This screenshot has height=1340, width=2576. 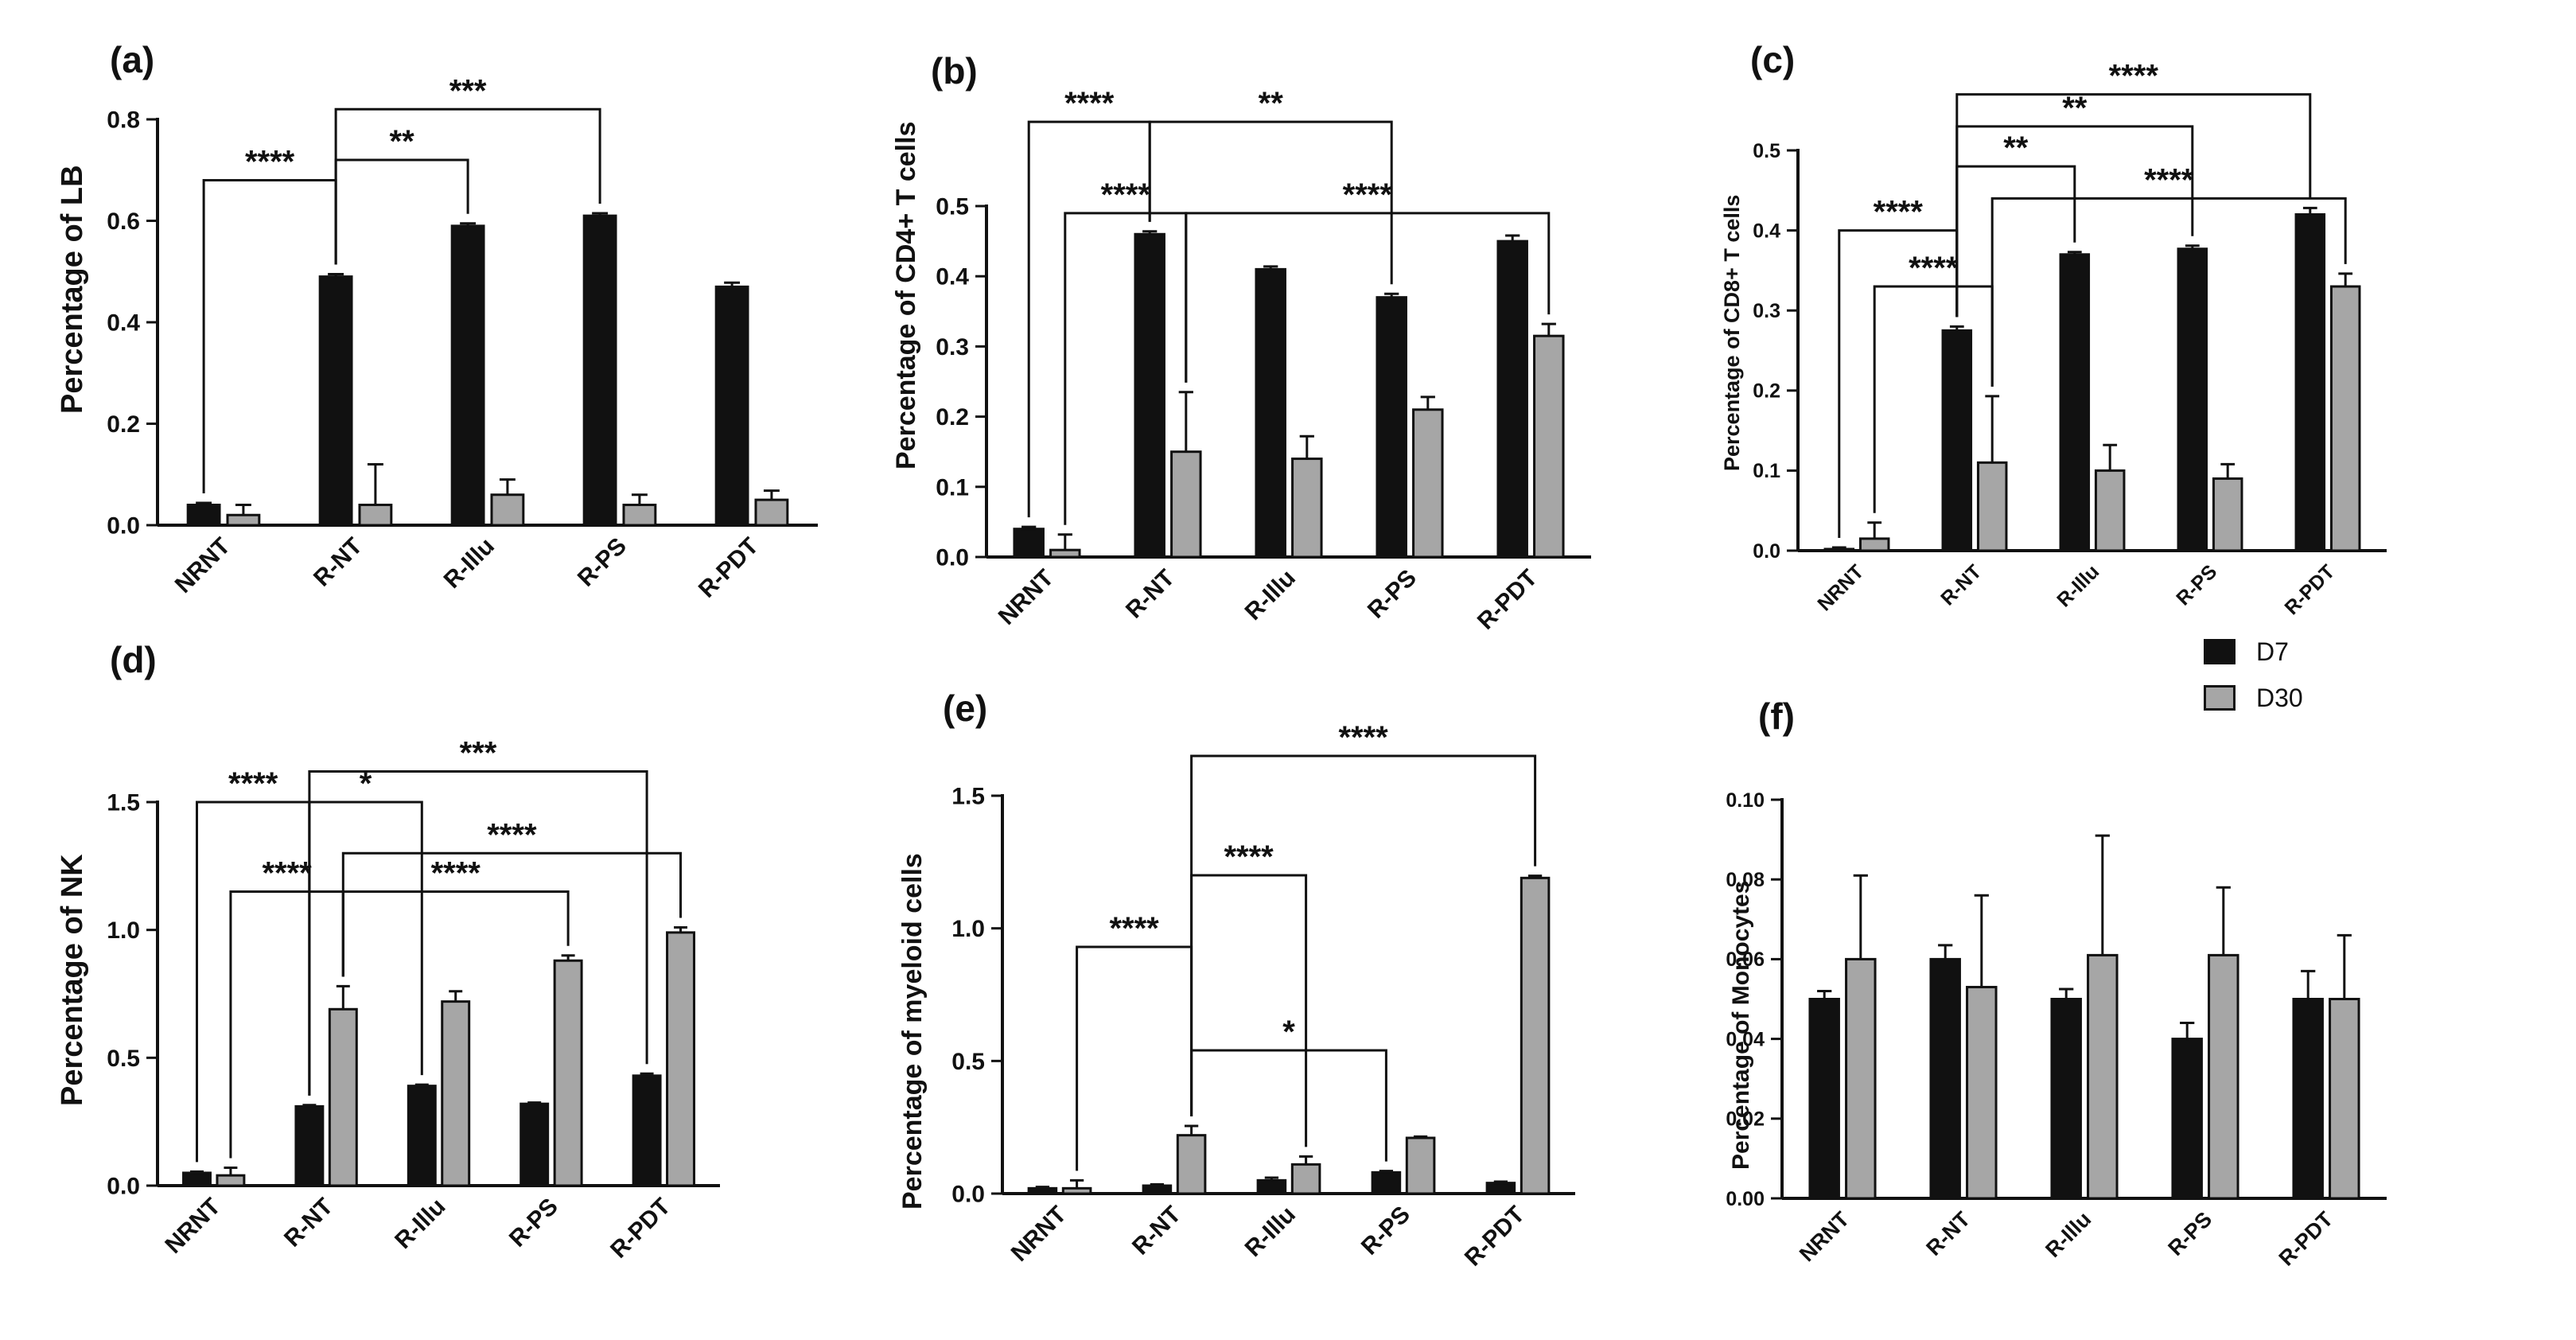 I want to click on panel-letter: (f), so click(x=1777, y=716).